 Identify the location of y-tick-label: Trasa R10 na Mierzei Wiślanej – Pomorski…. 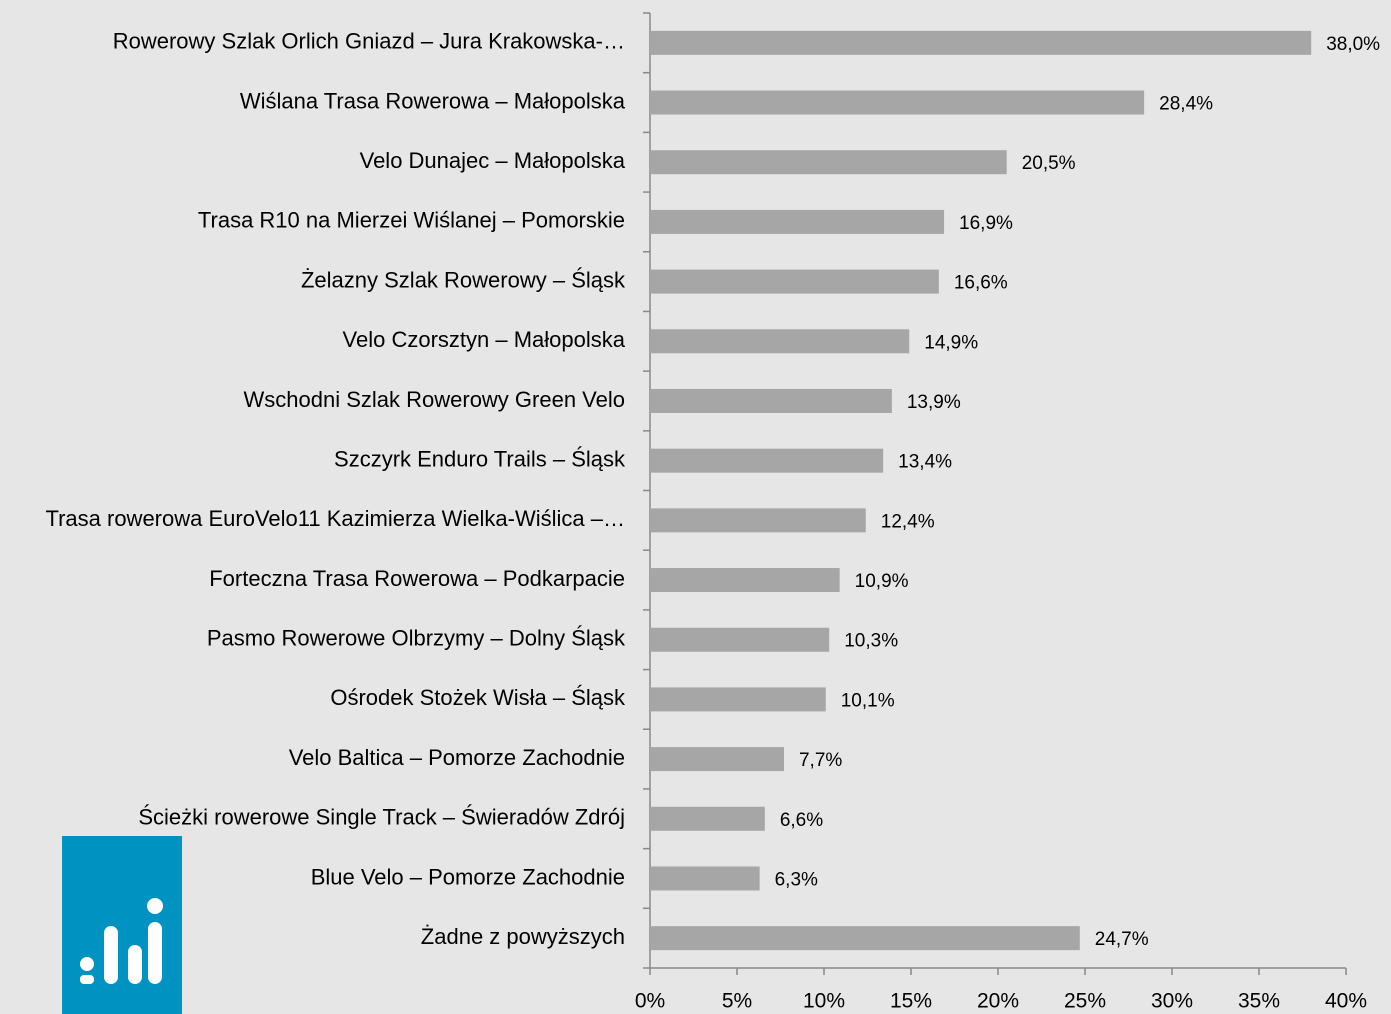
(411, 220).